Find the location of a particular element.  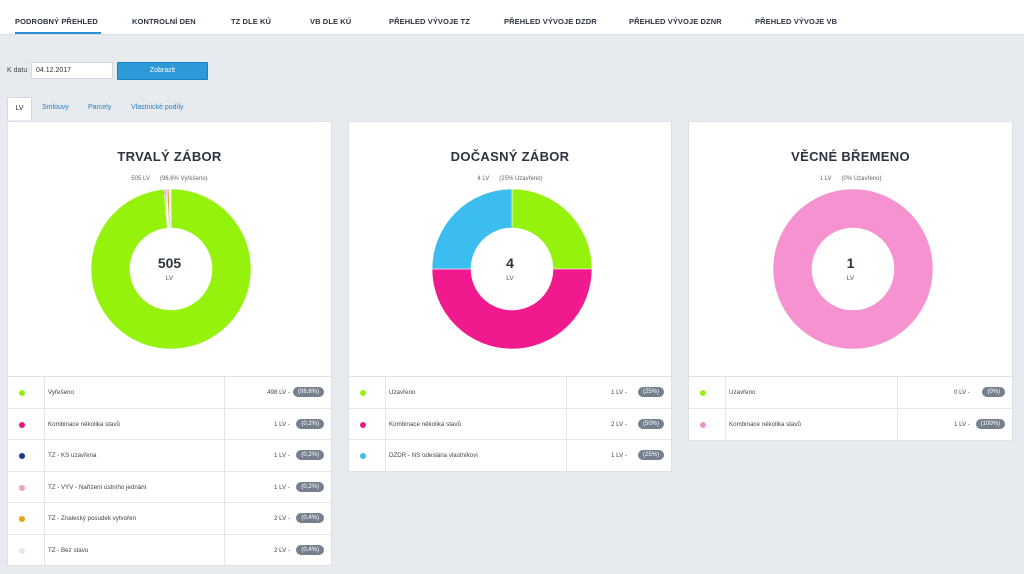

show-button: Zobrazit is located at coordinates (162, 71).